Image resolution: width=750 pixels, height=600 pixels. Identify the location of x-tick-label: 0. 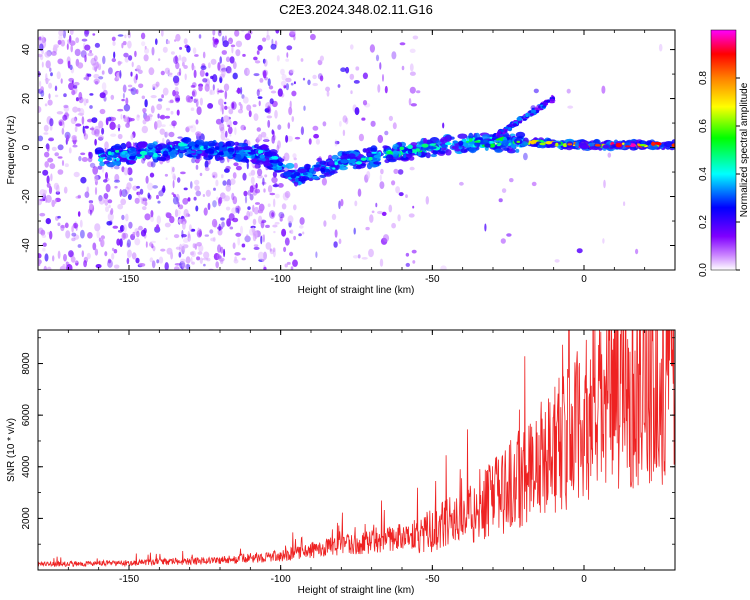
(584, 279).